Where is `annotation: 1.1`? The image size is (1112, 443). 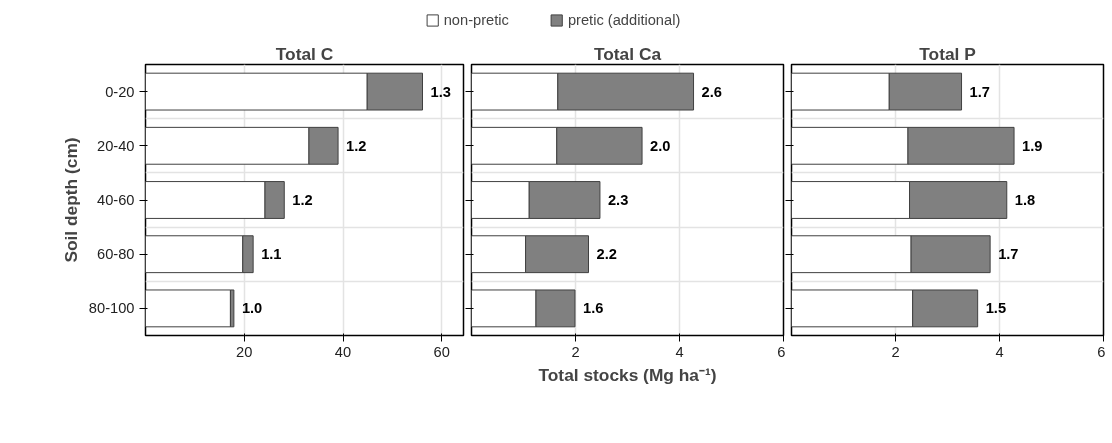
annotation: 1.1 is located at coordinates (271, 254).